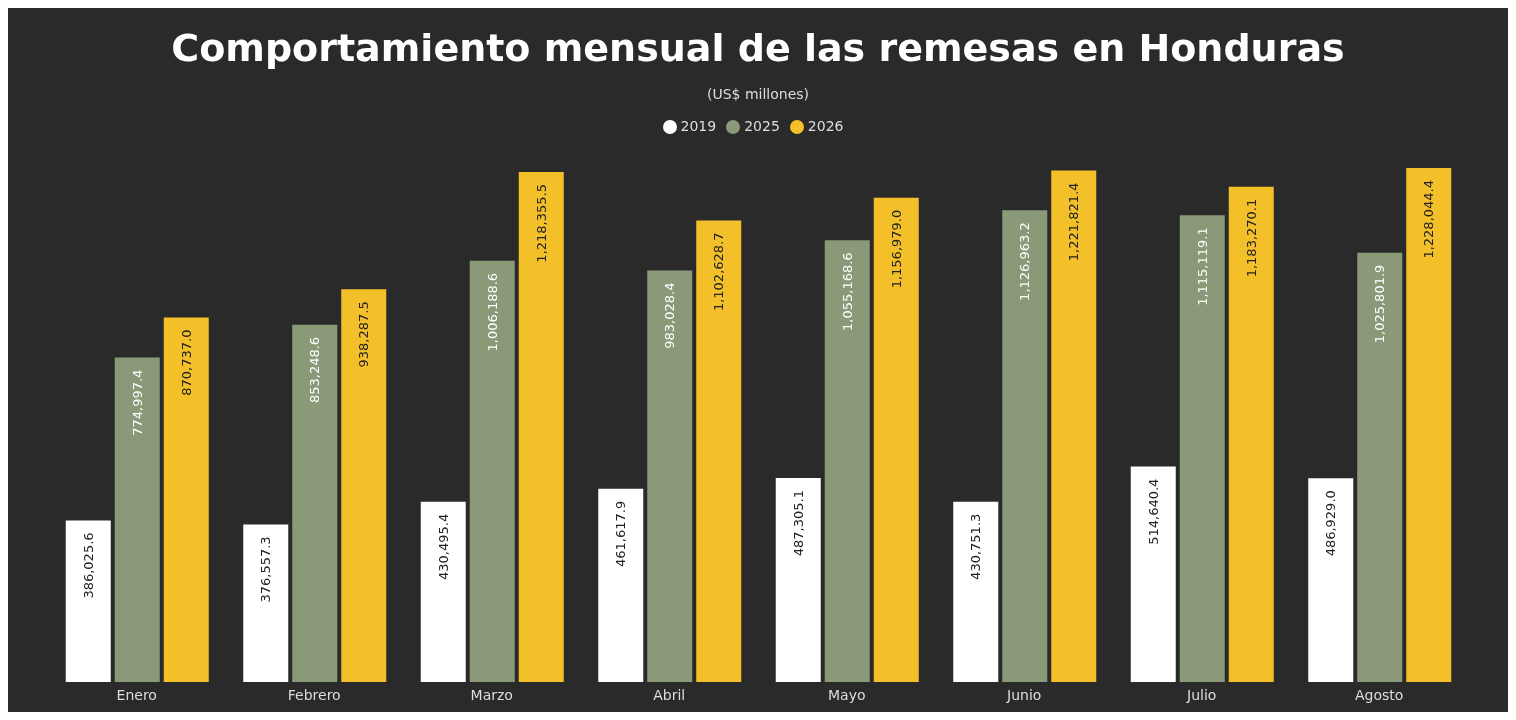 Image resolution: width=1516 pixels, height=720 pixels. I want to click on data-label: 514,640.4, so click(1153, 511).